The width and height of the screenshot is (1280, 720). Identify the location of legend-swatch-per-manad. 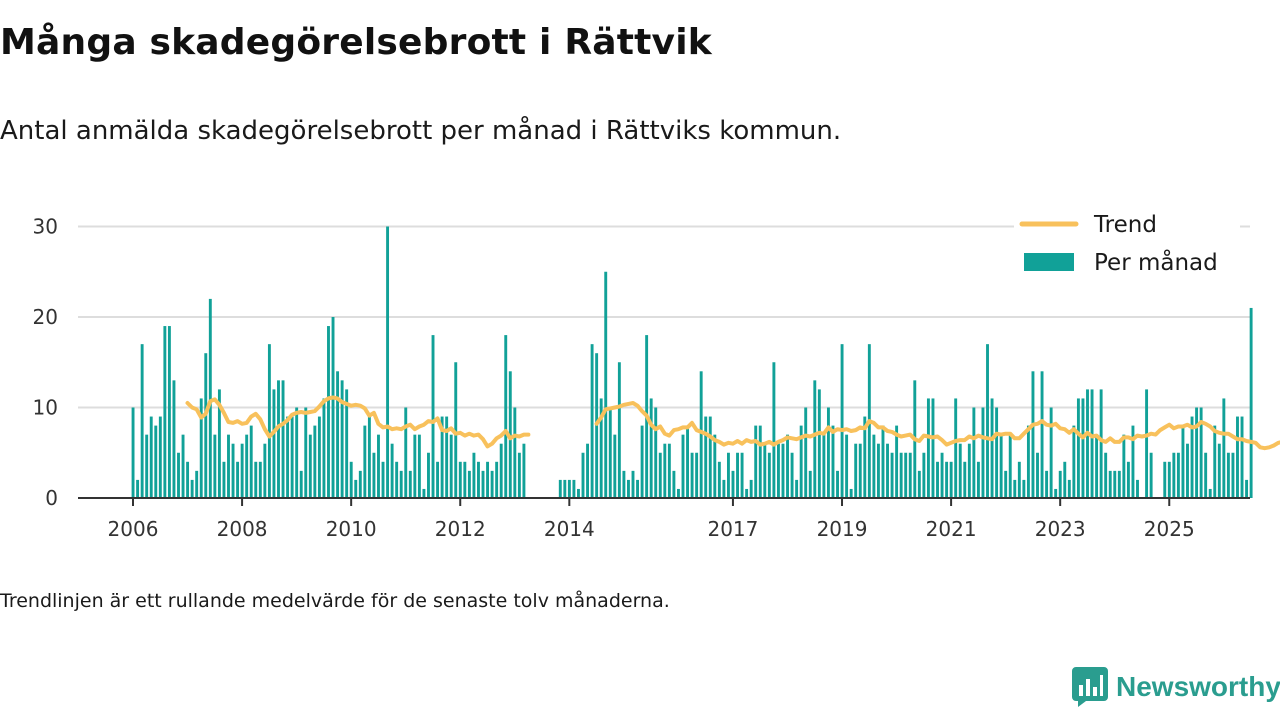
(1049, 262).